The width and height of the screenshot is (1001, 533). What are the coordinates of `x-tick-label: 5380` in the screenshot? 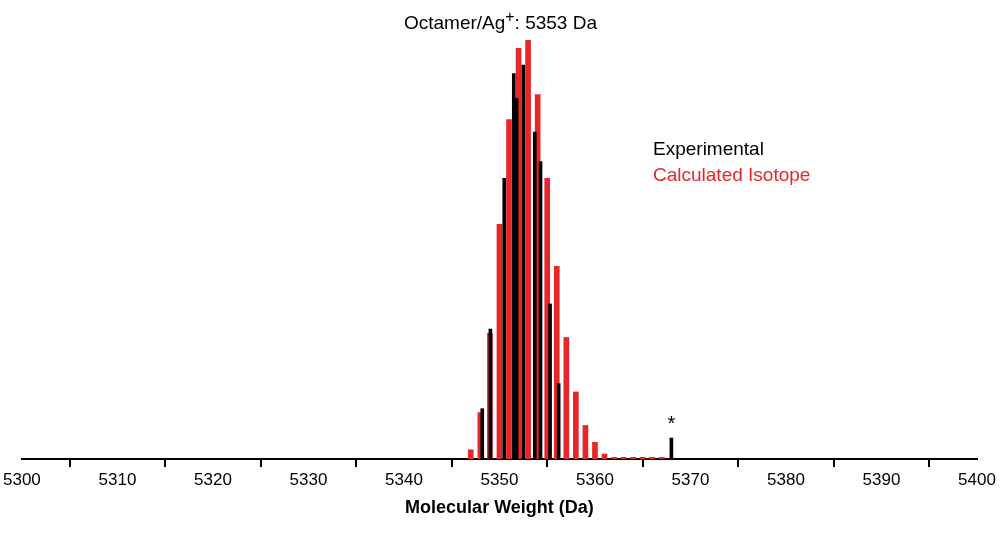 It's located at (786, 479).